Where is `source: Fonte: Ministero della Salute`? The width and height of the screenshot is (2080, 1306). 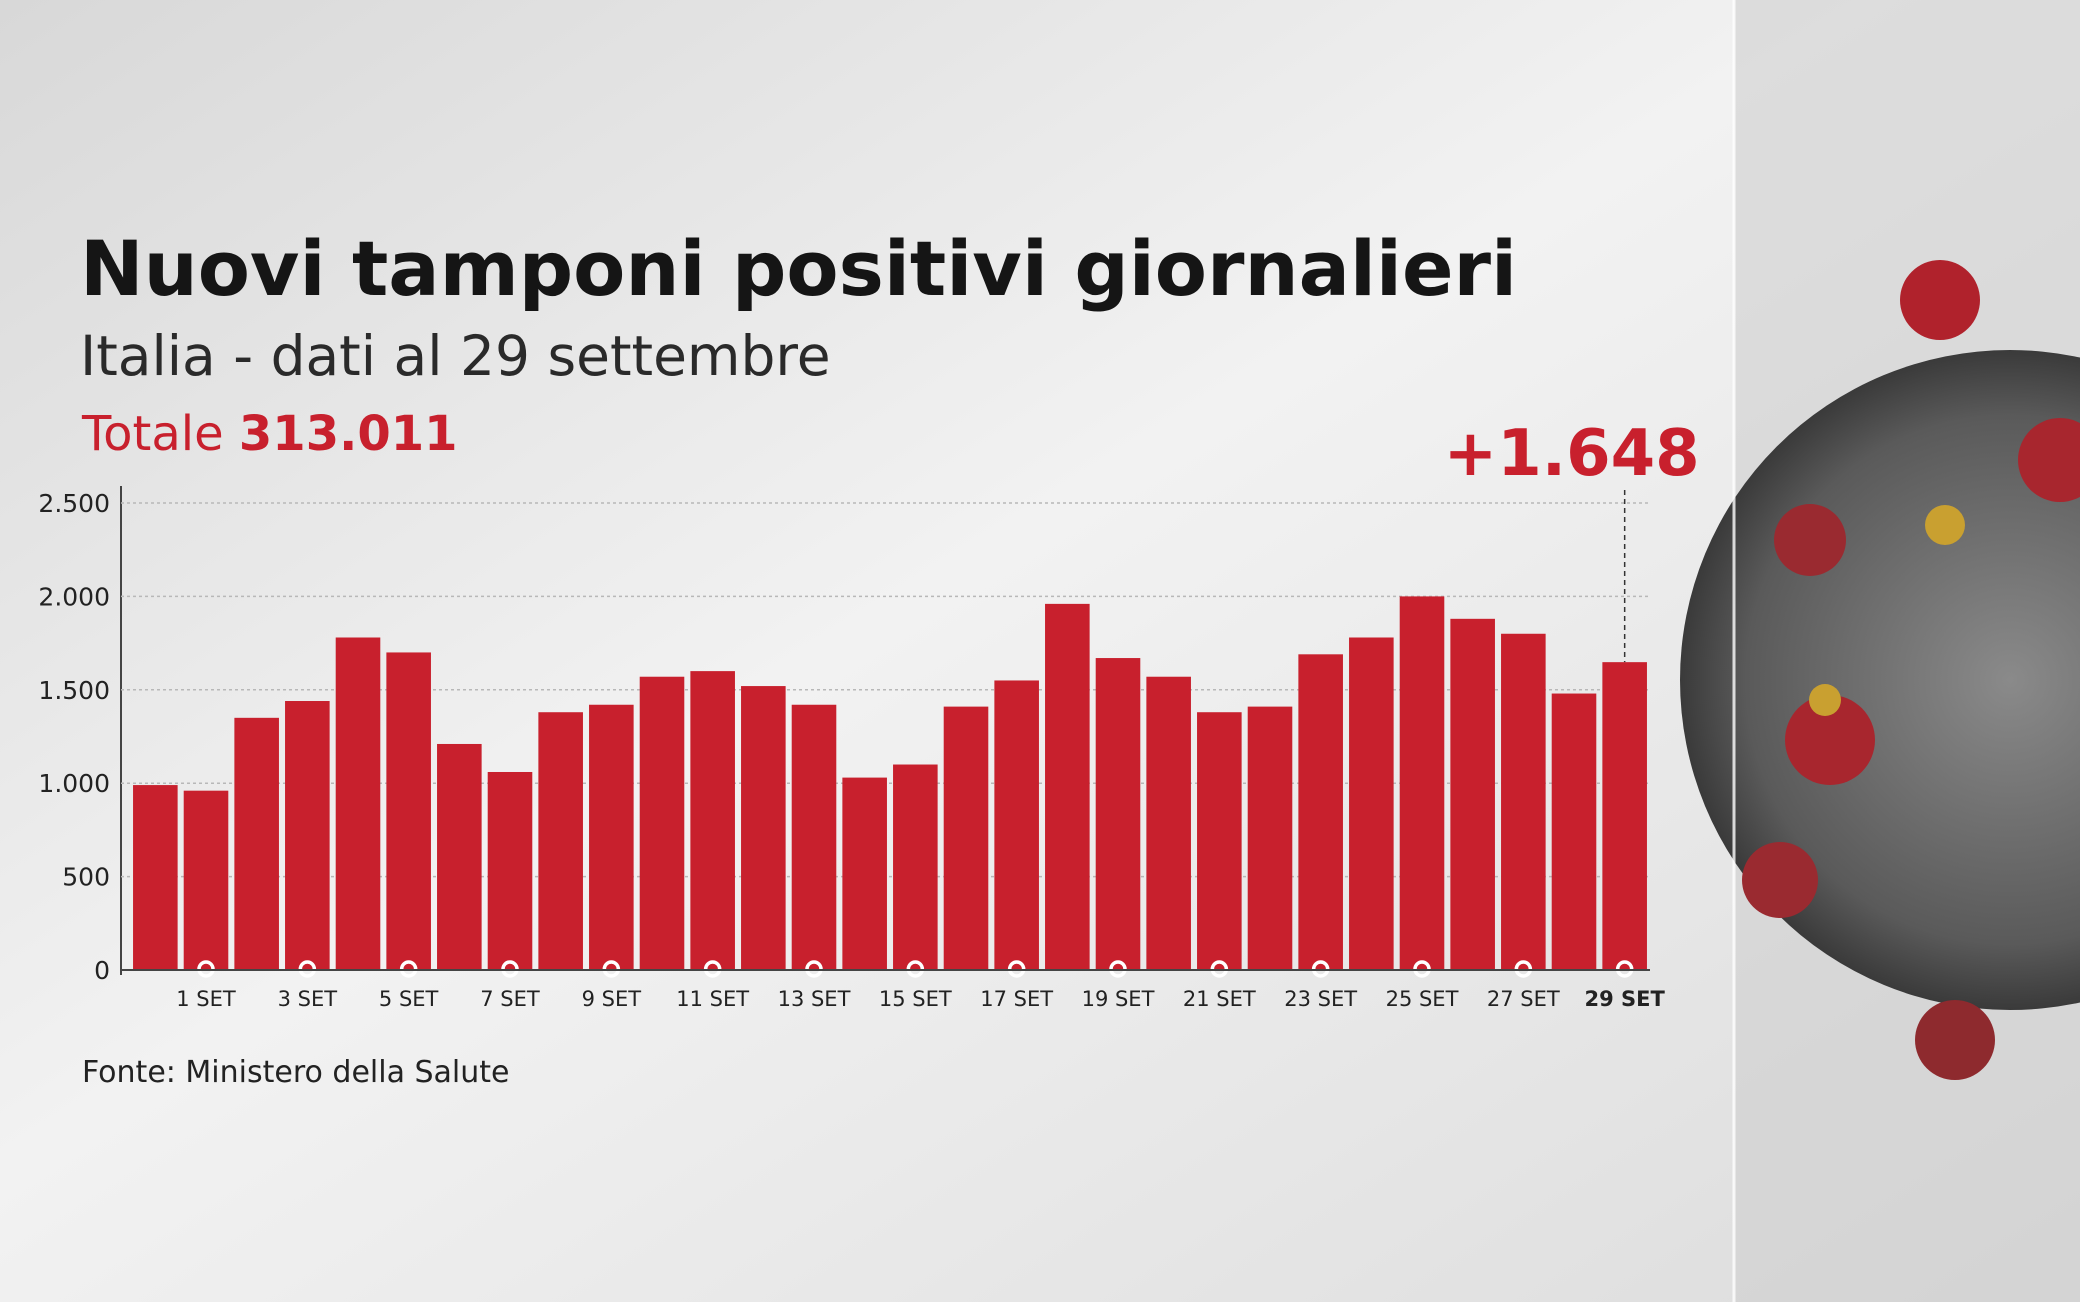
source: Fonte: Ministero della Salute is located at coordinates (296, 1072).